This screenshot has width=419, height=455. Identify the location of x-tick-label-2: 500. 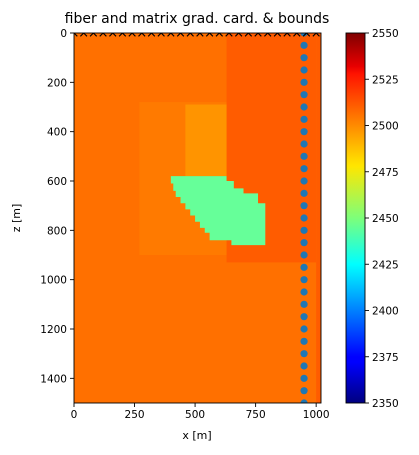
(195, 415).